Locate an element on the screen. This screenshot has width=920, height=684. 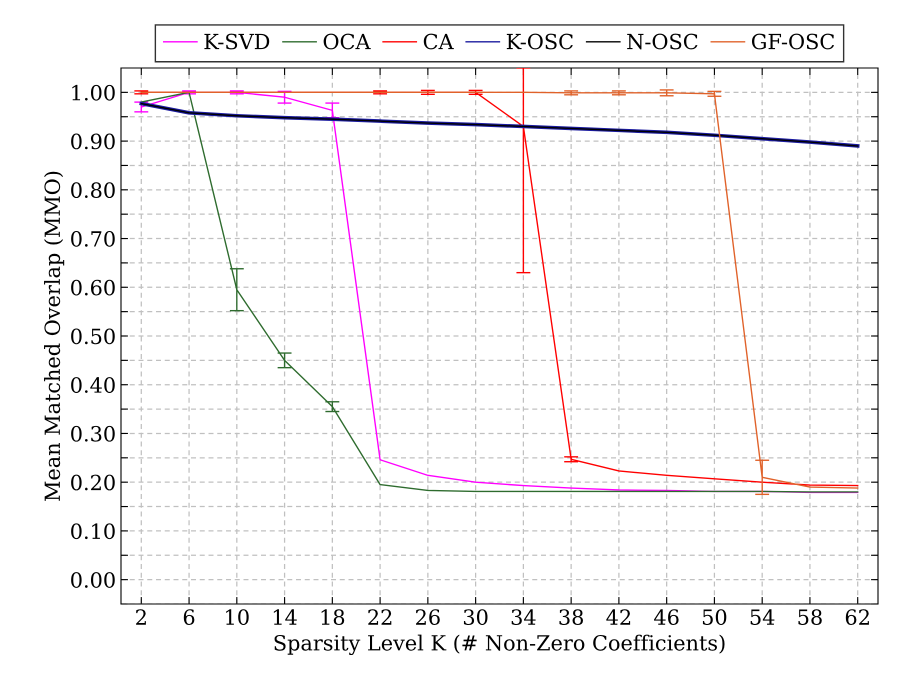
x-tick-label: 6 is located at coordinates (189, 617).